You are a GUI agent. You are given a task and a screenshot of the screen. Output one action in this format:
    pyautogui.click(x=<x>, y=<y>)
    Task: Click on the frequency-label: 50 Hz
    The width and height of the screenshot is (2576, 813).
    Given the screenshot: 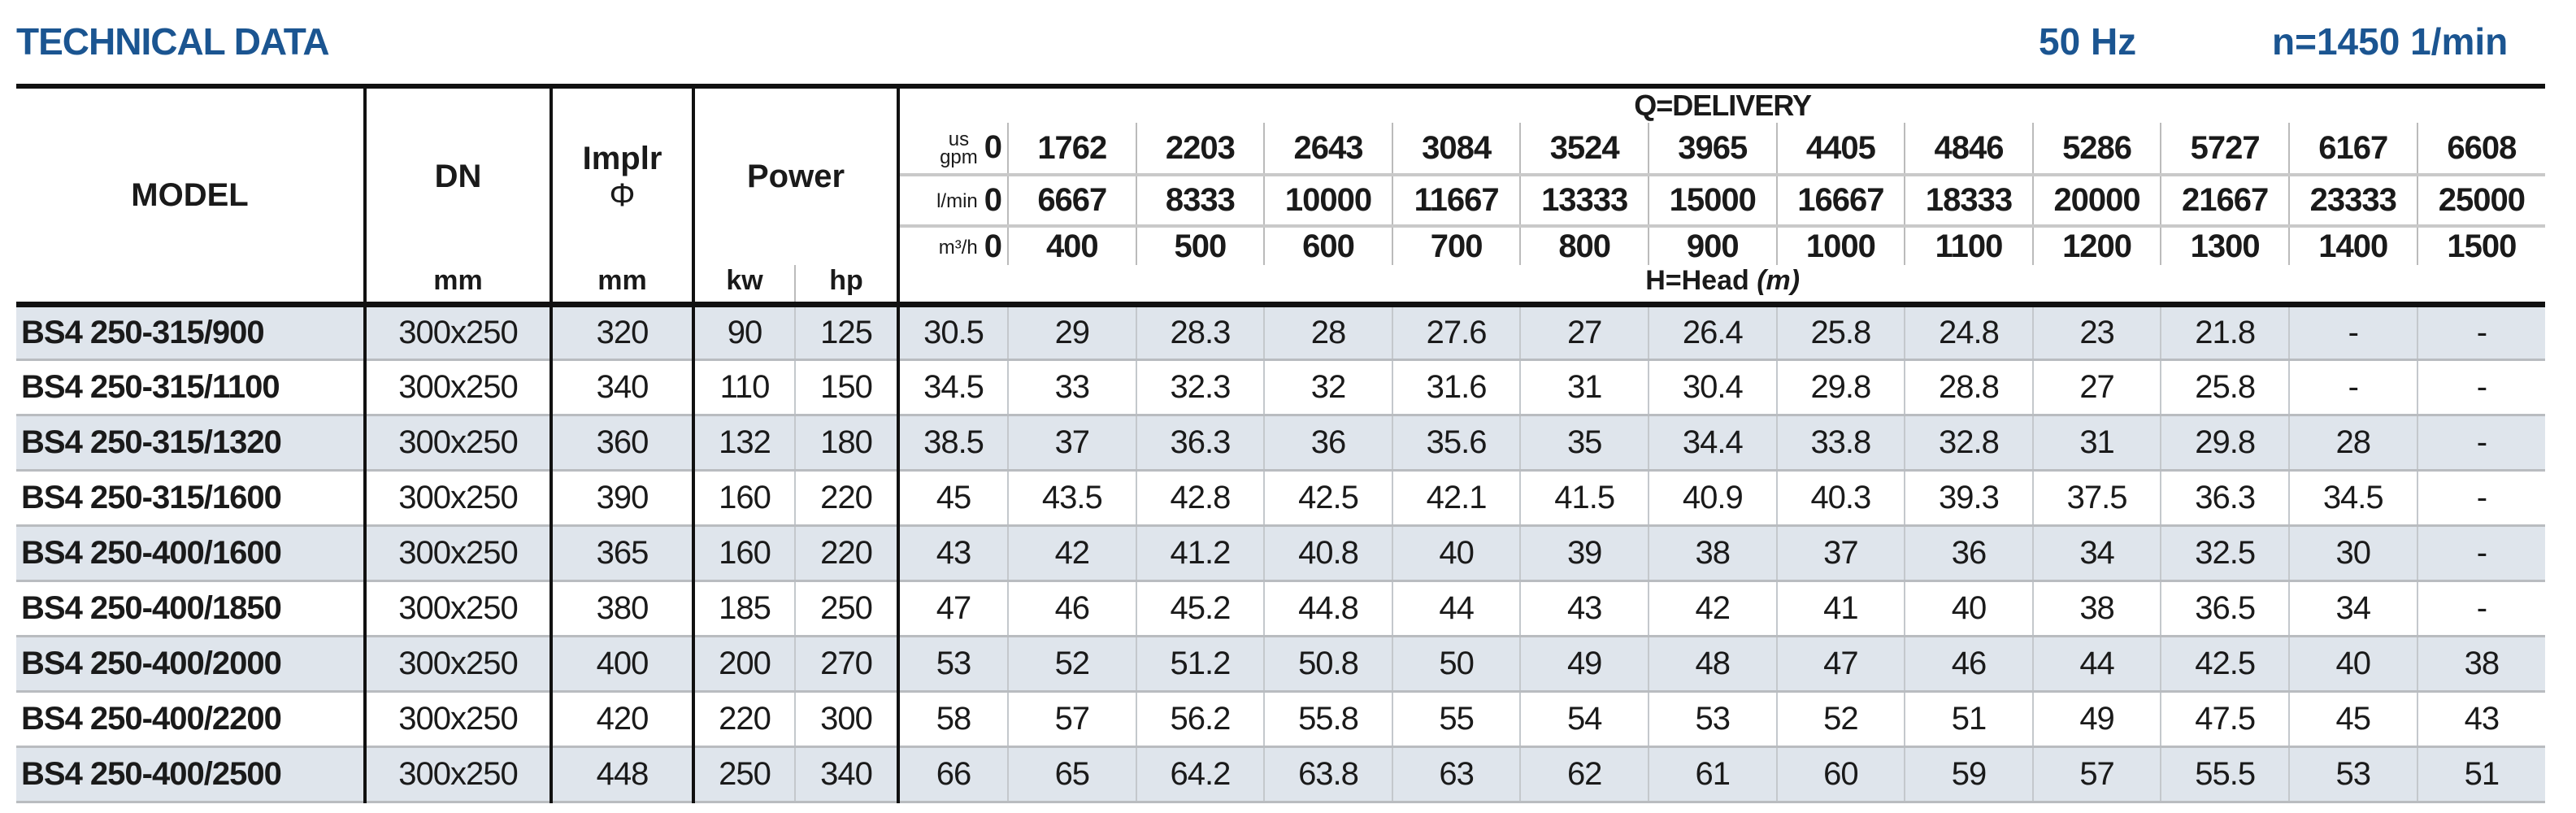 What is the action you would take?
    pyautogui.click(x=2088, y=41)
    